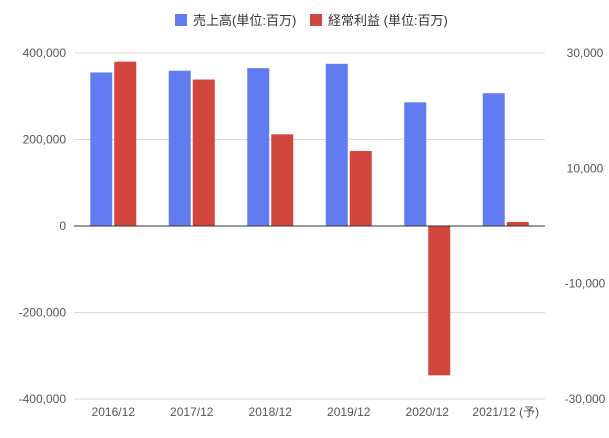  Describe the element at coordinates (428, 412) in the screenshot. I see `x-tick-label: 2020/12` at that location.